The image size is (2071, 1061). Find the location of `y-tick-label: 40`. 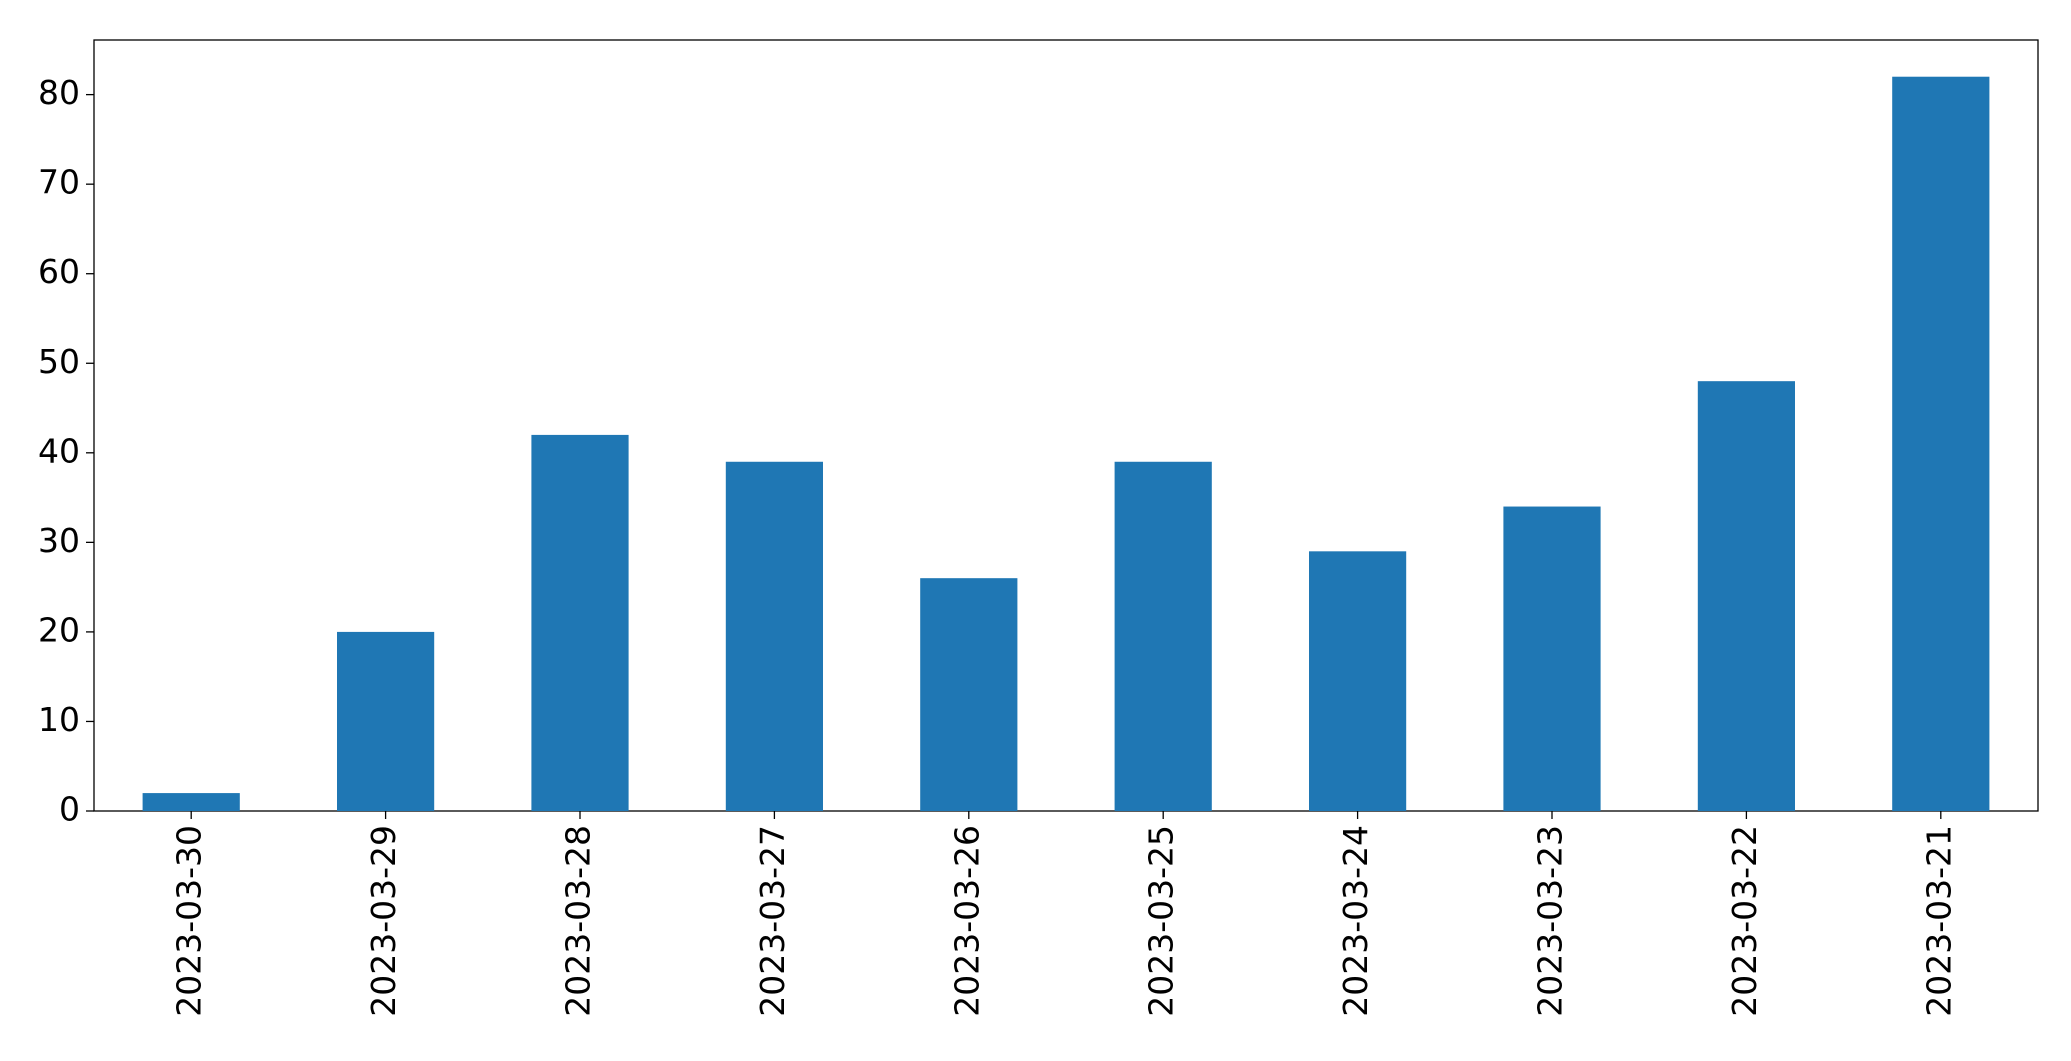

y-tick-label: 40 is located at coordinates (59, 450).